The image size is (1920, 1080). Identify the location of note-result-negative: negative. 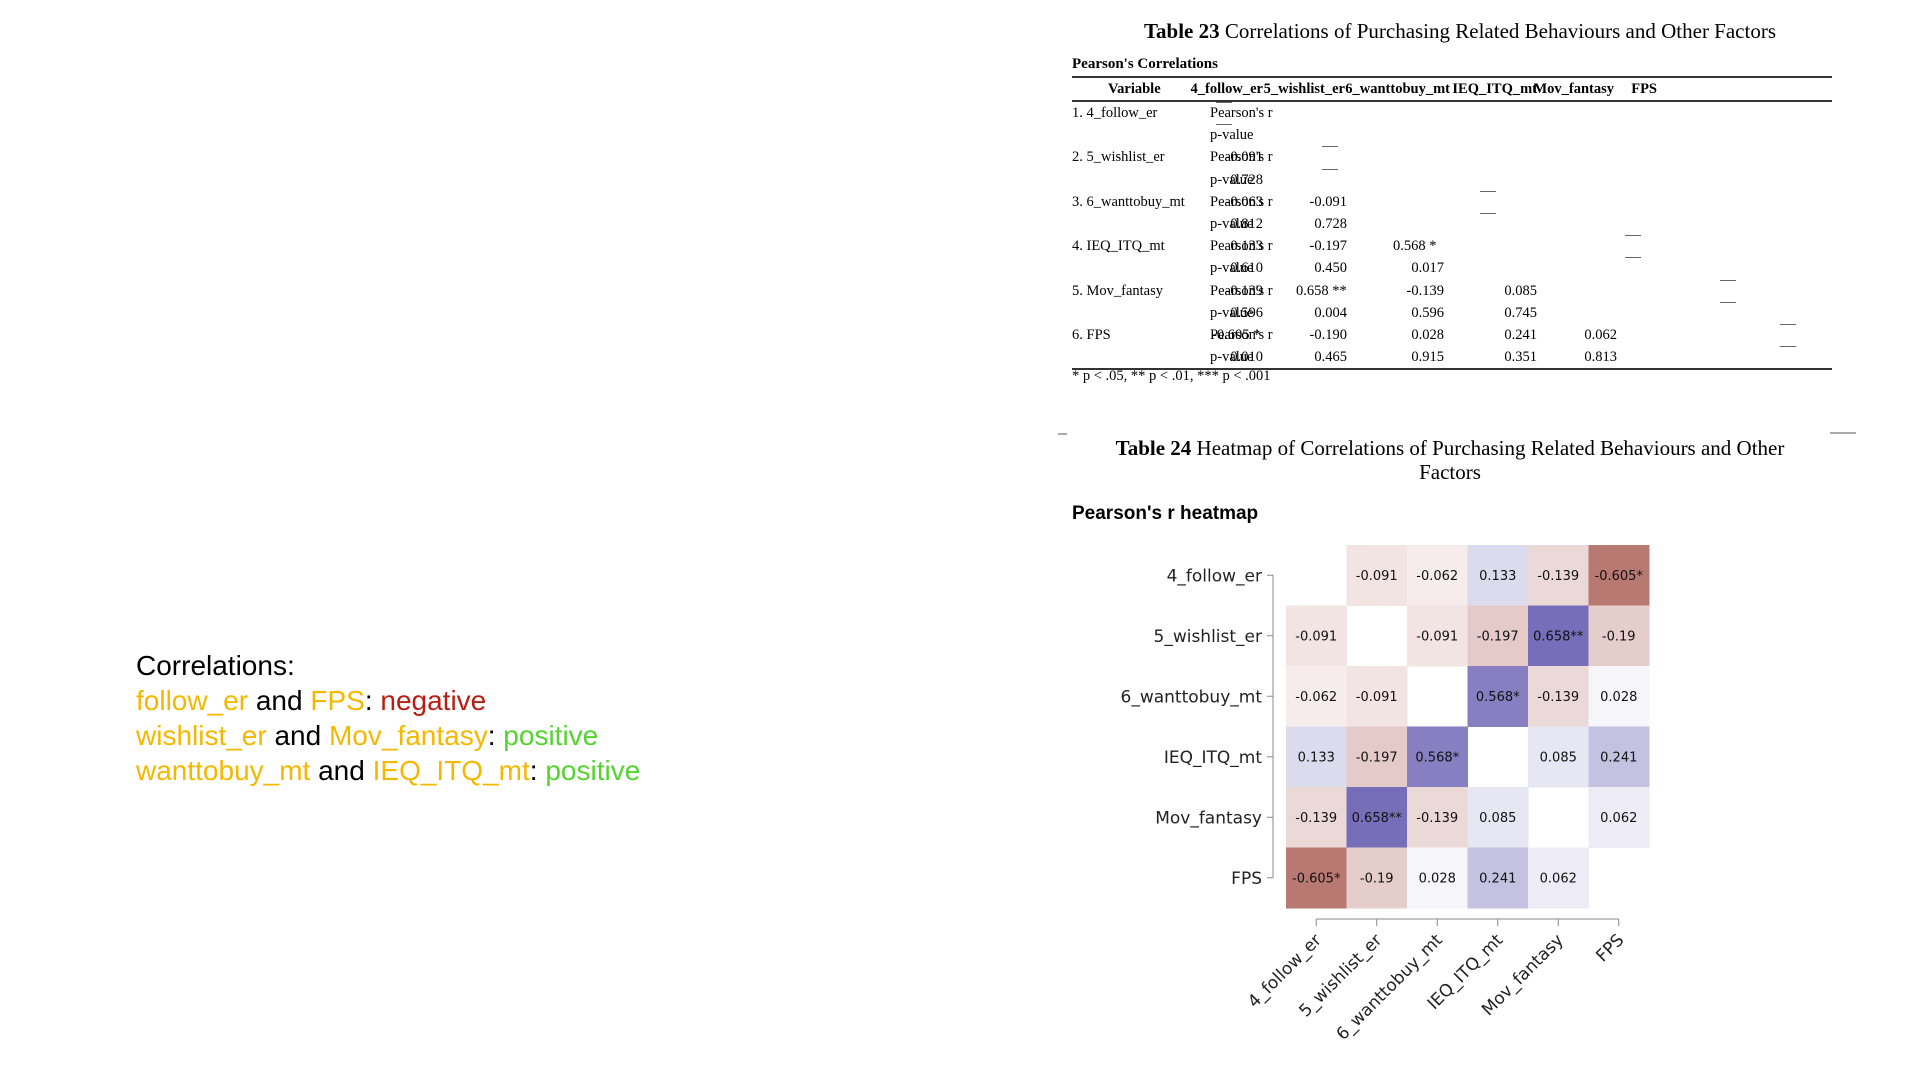
(433, 700).